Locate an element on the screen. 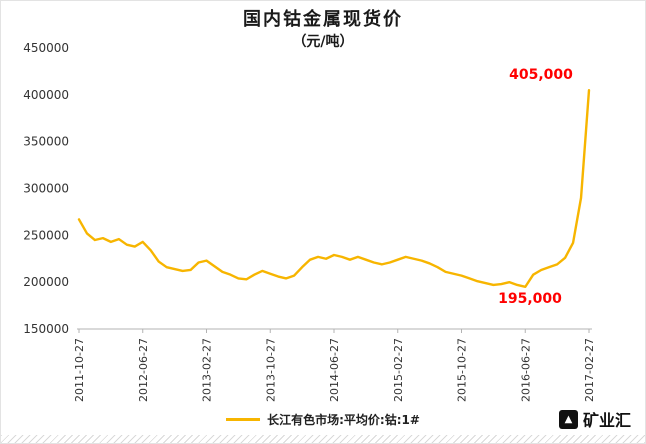 The height and width of the screenshot is (444, 646). y-axis-tick-label: 200000 is located at coordinates (46, 282).